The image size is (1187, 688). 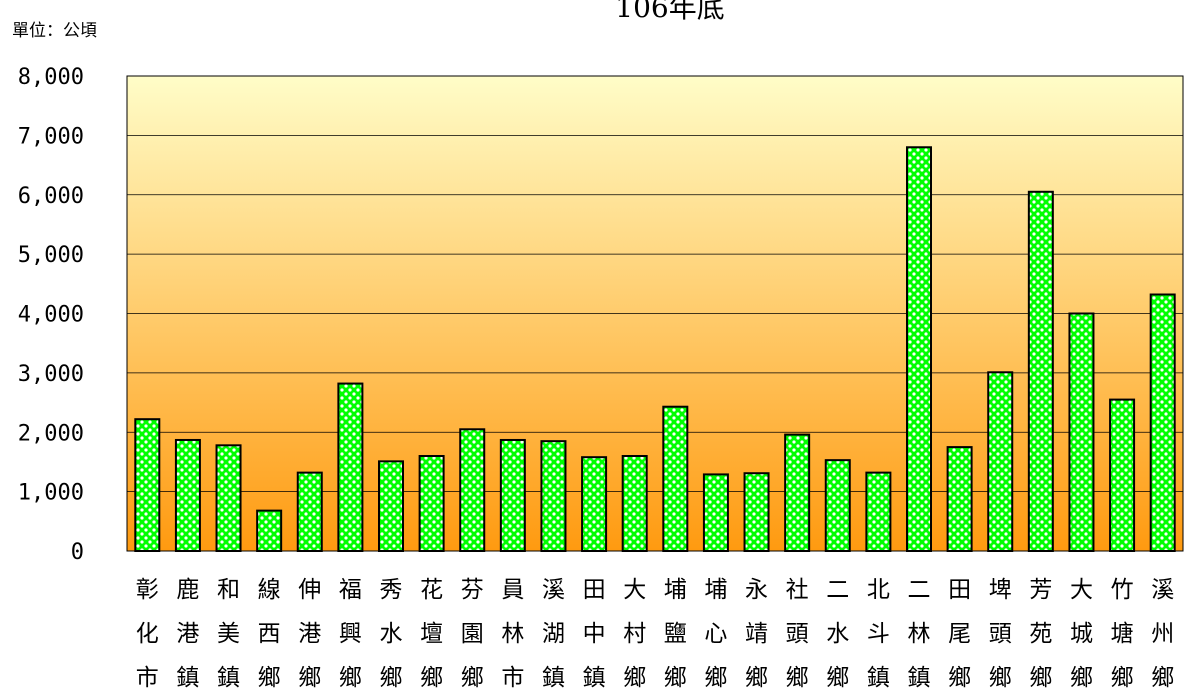 What do you see at coordinates (472, 632) in the screenshot?
I see `x-category-label: 芬園鄉` at bounding box center [472, 632].